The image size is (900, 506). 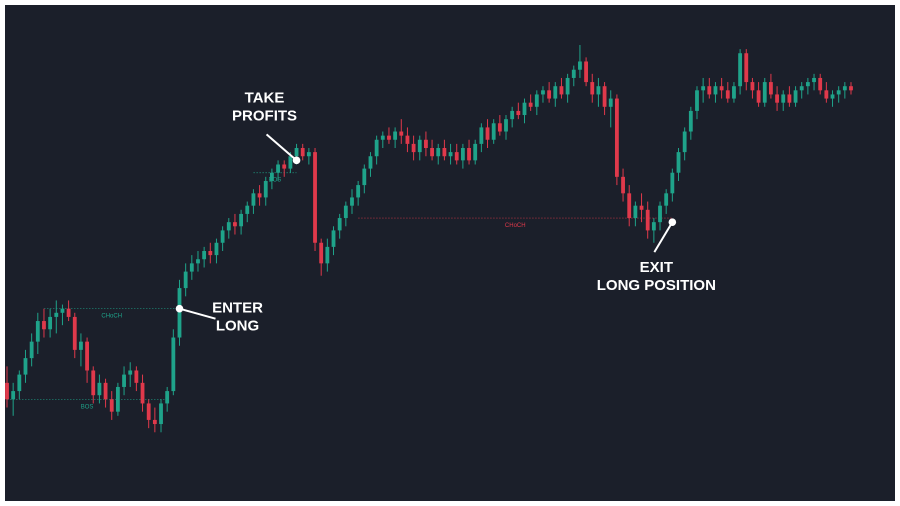 What do you see at coordinates (656, 285) in the screenshot?
I see `annotation-label: LONG POSITION` at bounding box center [656, 285].